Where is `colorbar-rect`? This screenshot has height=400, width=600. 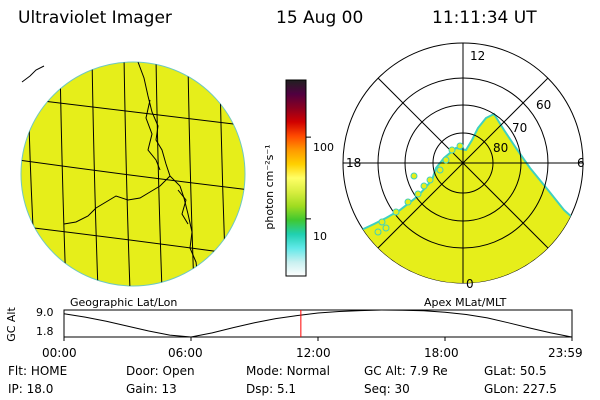 colorbar-rect is located at coordinates (296, 178).